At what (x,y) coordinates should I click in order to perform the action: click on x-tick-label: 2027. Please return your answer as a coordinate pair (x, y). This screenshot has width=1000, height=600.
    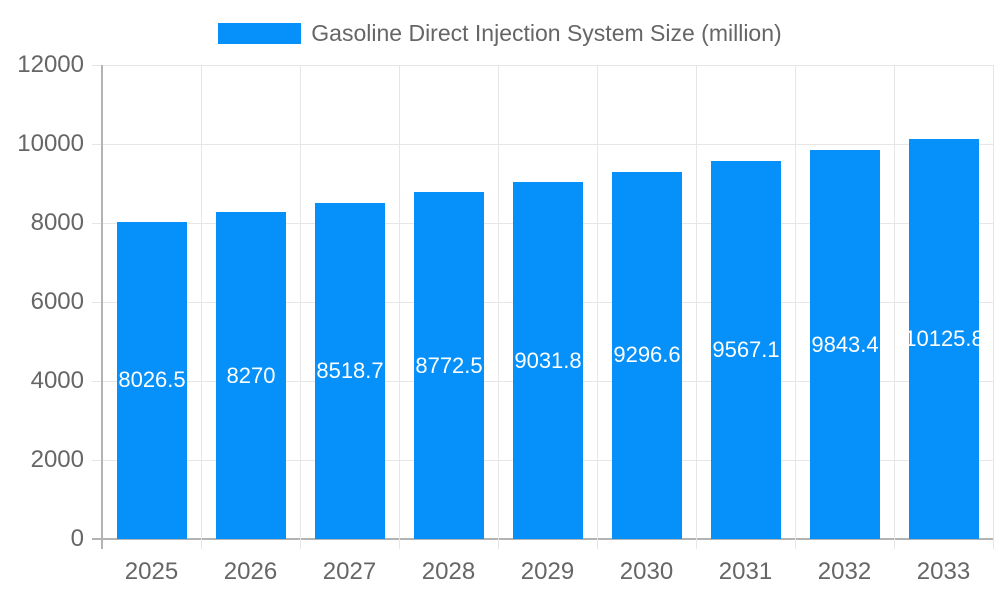
    Looking at the image, I should click on (349, 571).